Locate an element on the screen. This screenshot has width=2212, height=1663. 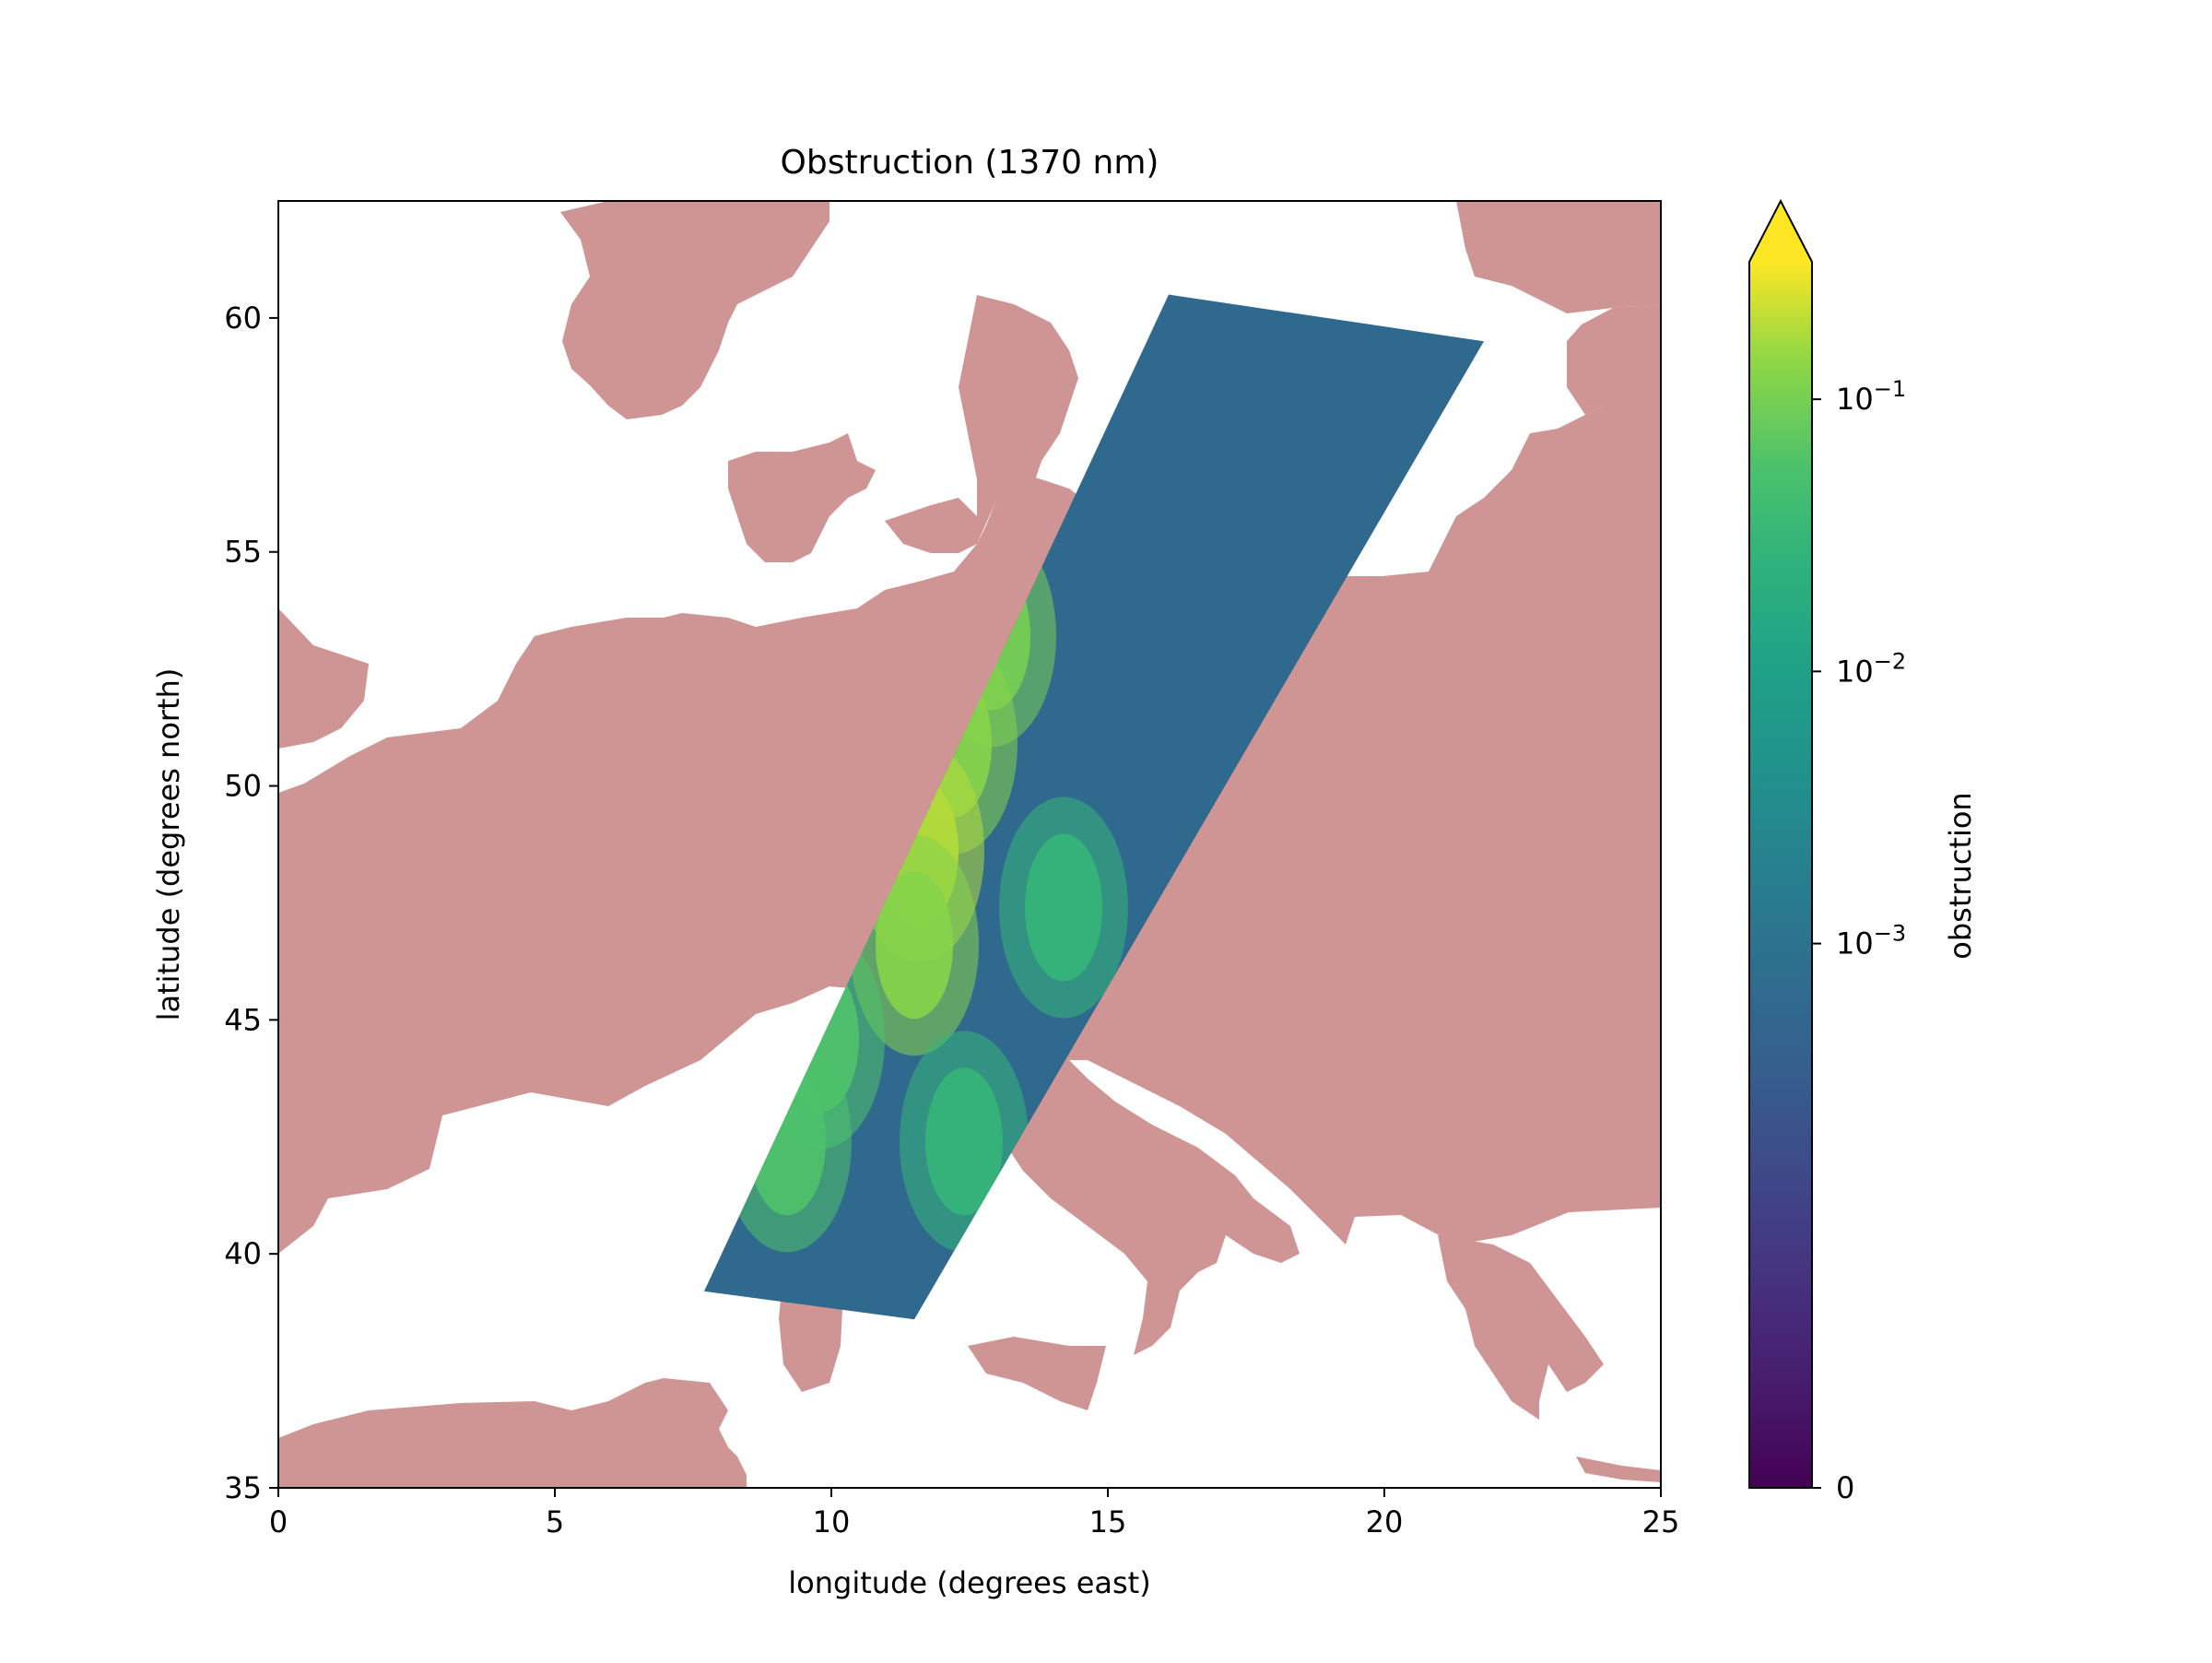
land-brittany is located at coordinates (323, 678).